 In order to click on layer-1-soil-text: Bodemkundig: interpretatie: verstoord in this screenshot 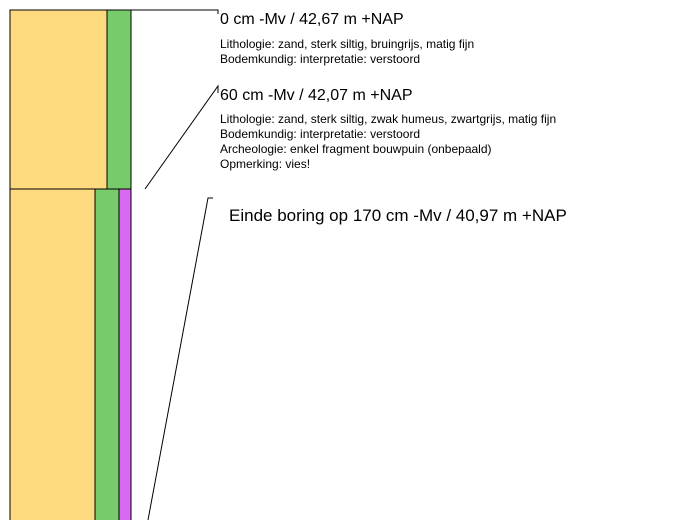, I will do `click(320, 59)`.